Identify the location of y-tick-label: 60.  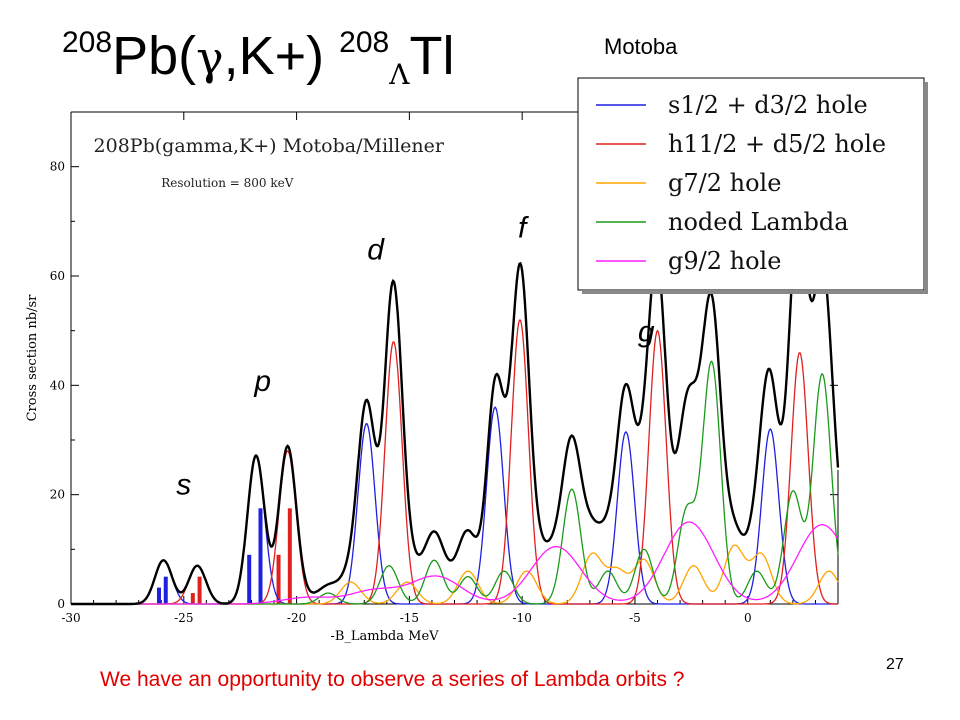
(57, 276).